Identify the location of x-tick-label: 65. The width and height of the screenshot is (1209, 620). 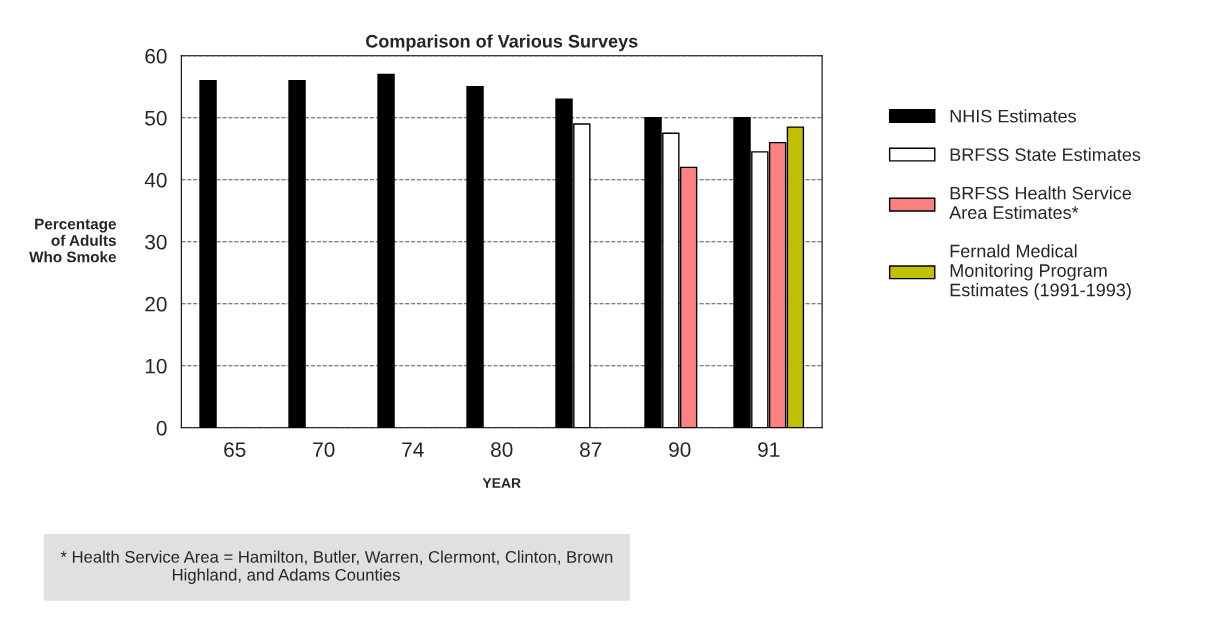
(235, 449).